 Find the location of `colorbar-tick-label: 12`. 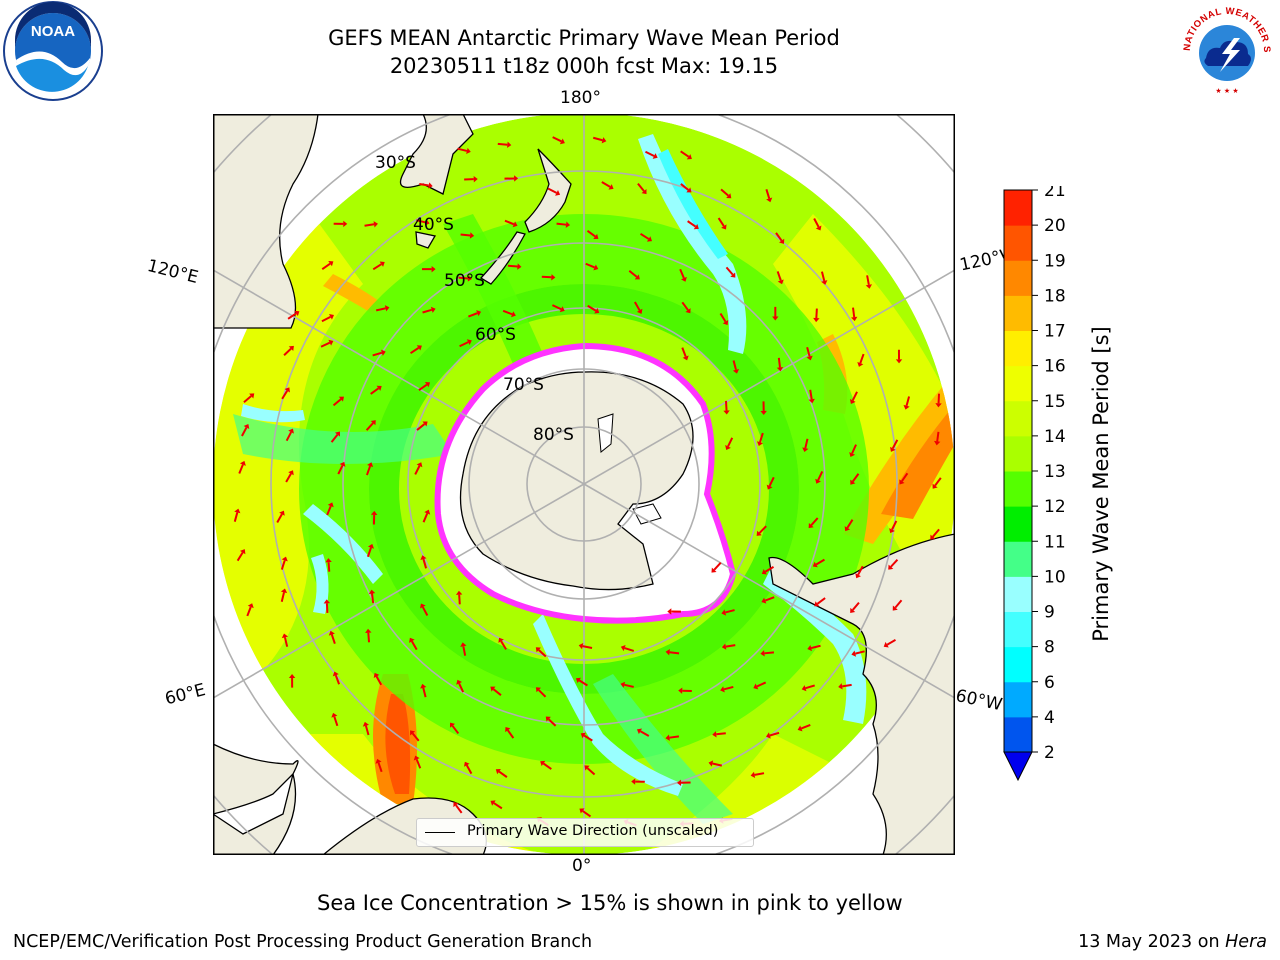

colorbar-tick-label: 12 is located at coordinates (1055, 507).